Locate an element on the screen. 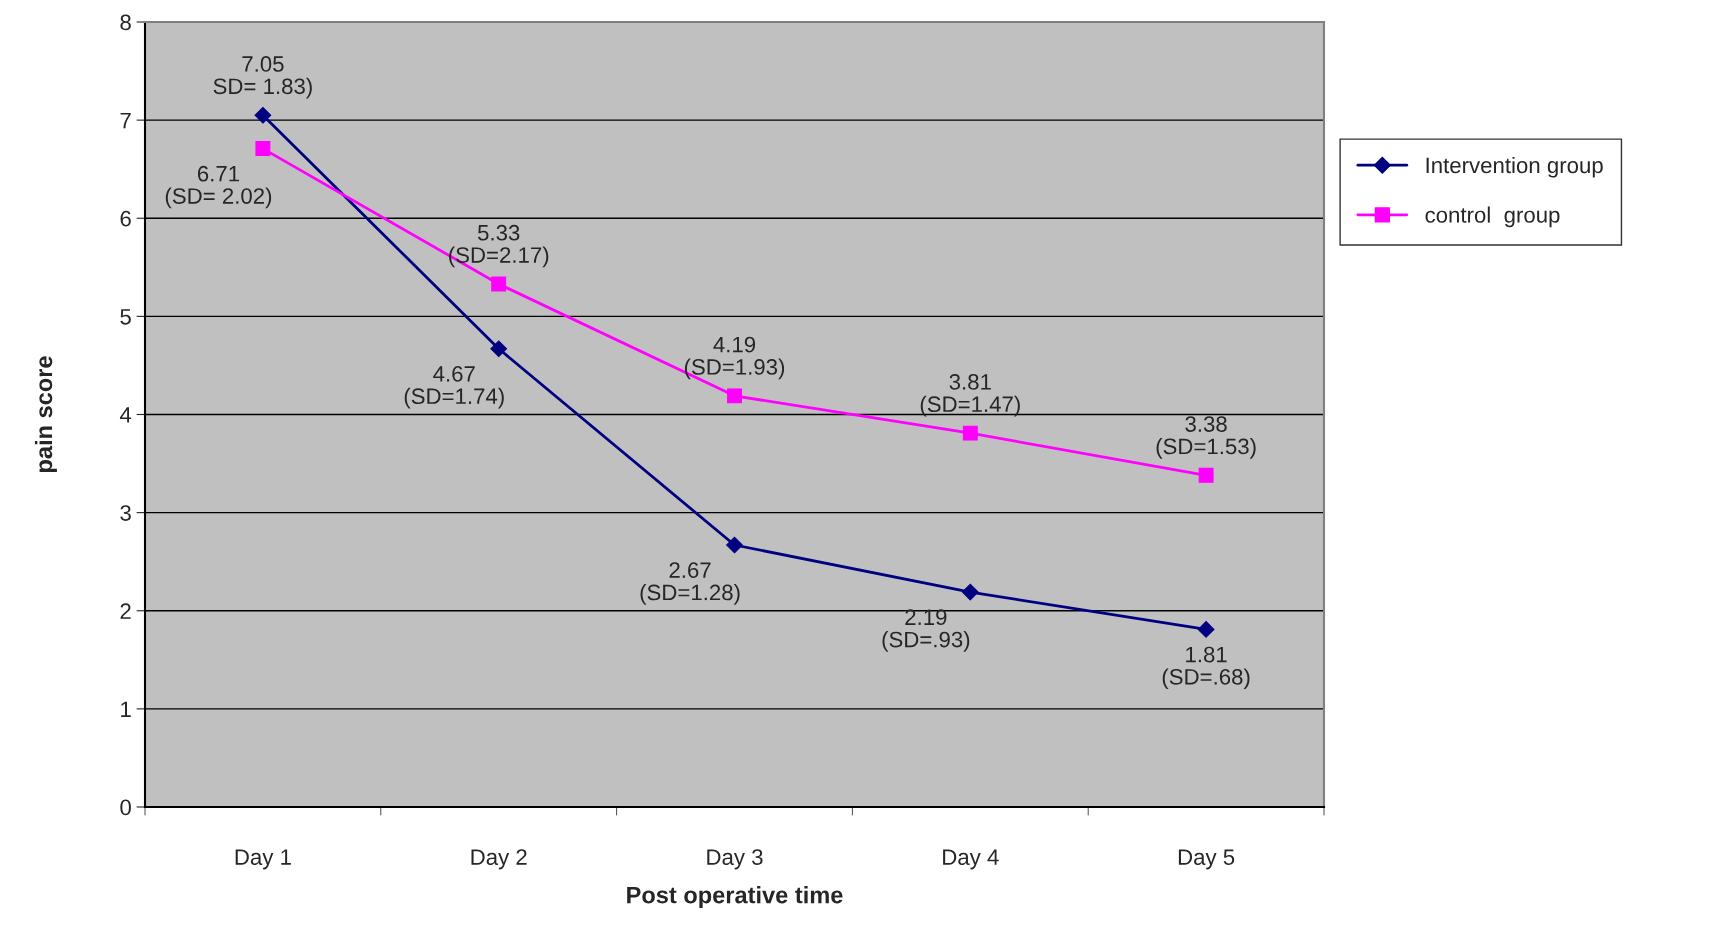  x-tick-label: Day 3 is located at coordinates (735, 859).